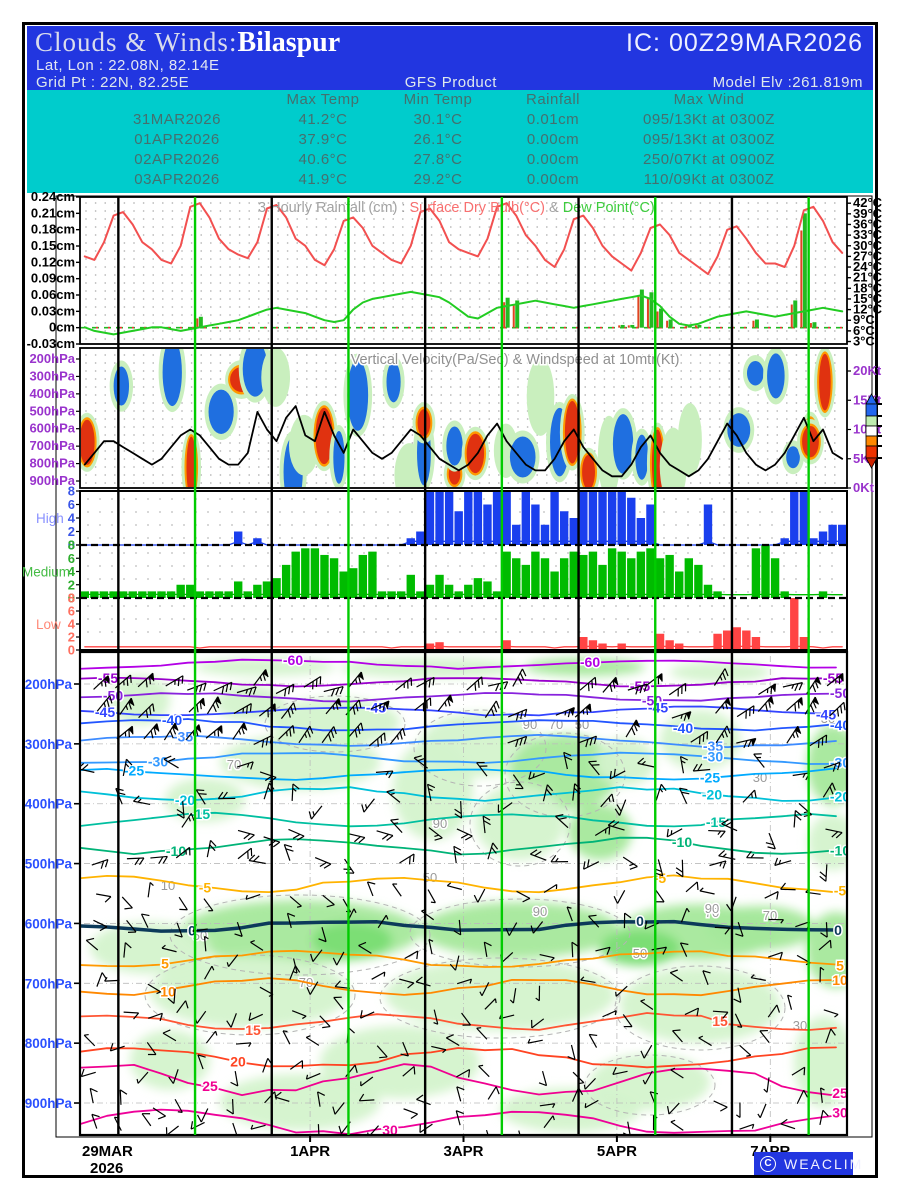  What do you see at coordinates (71, 531) in the screenshot?
I see `cloud-axis-tick: 2` at bounding box center [71, 531].